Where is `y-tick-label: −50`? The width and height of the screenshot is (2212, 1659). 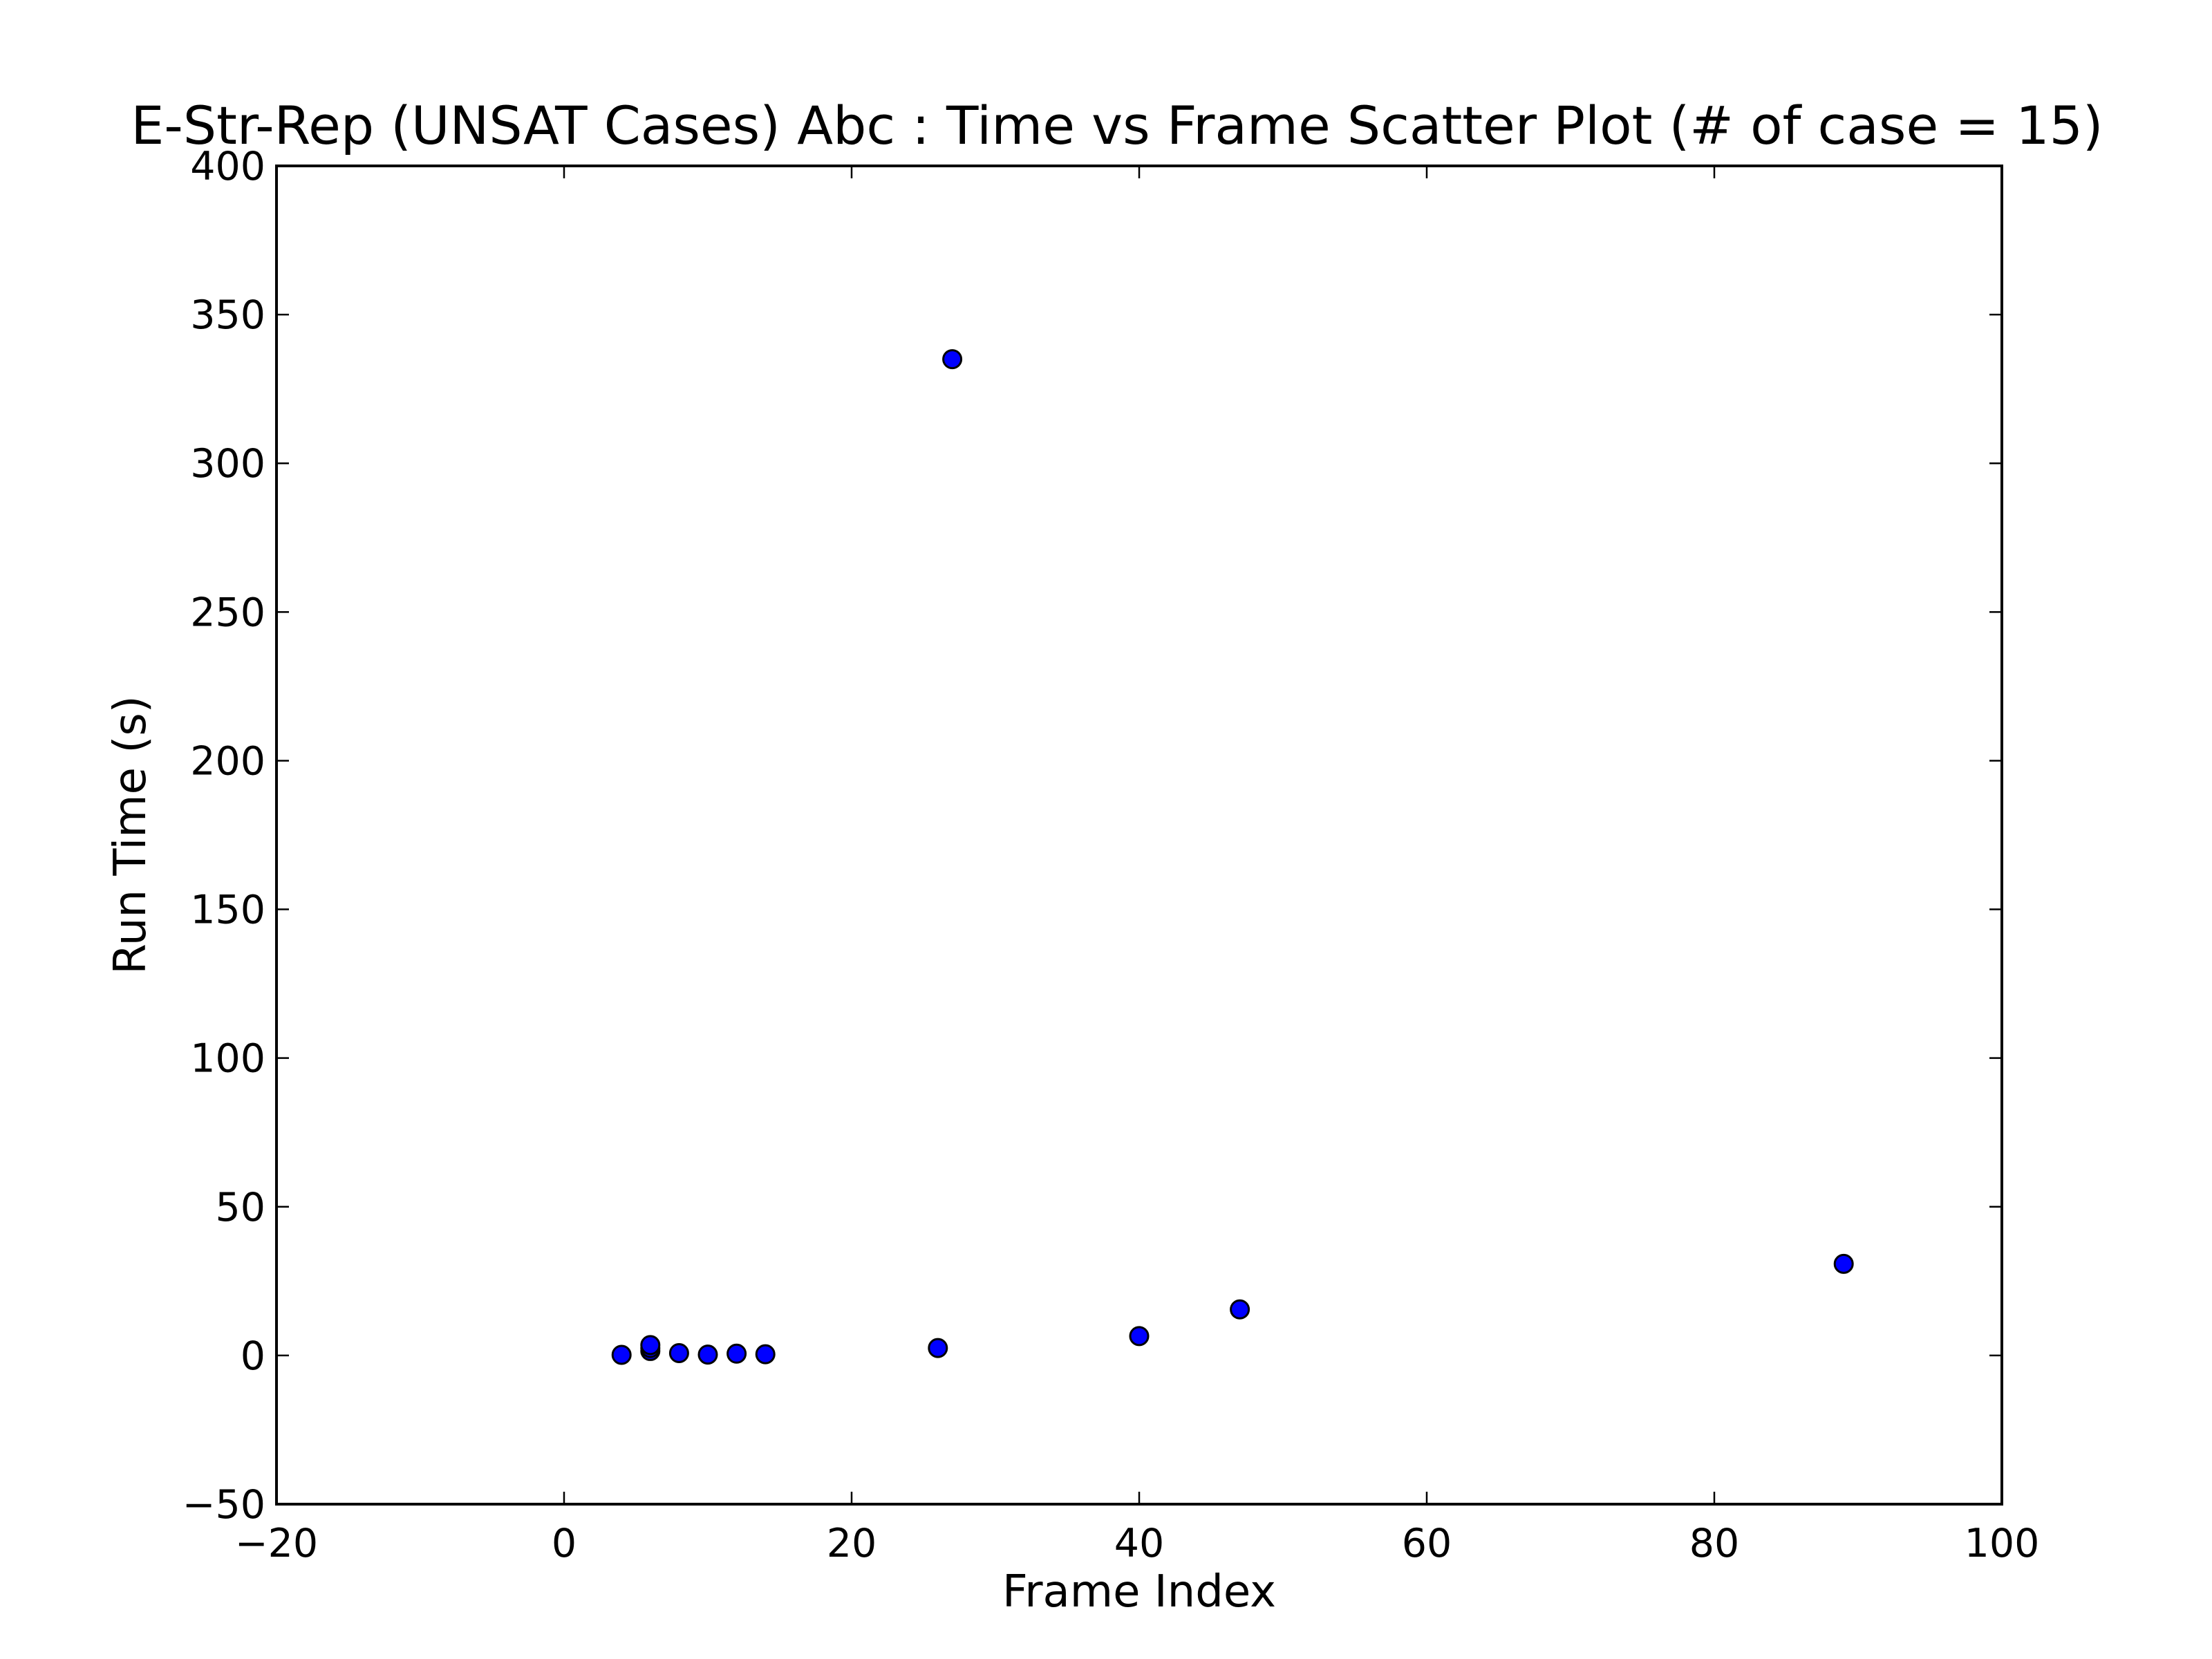 y-tick-label: −50 is located at coordinates (223, 1505).